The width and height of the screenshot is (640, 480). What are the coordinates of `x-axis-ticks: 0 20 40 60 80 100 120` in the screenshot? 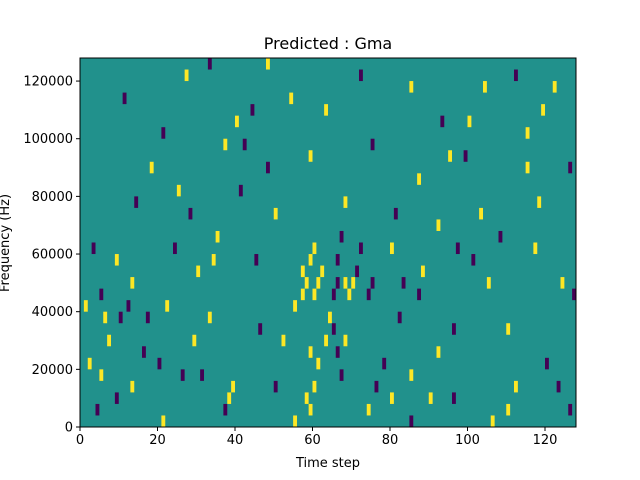 It's located at (317, 437).